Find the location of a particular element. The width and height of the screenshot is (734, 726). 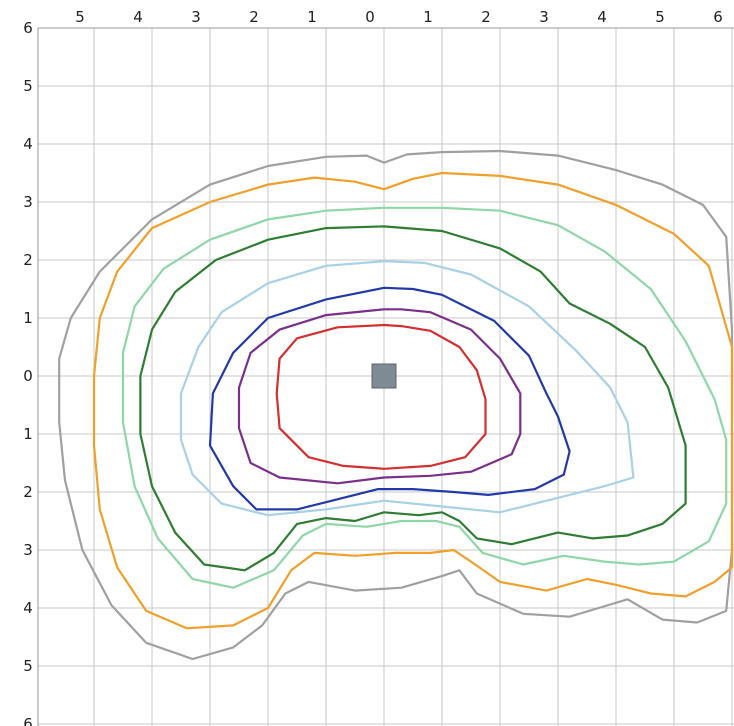

source-marker is located at coordinates (384, 376).